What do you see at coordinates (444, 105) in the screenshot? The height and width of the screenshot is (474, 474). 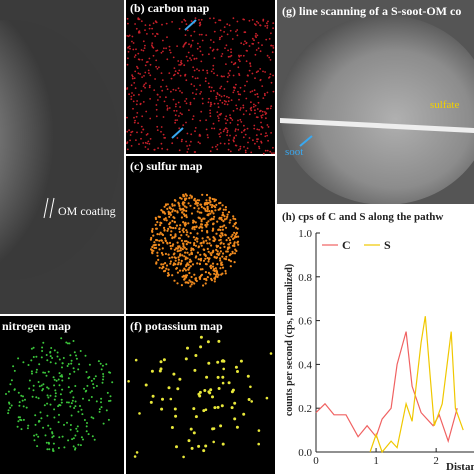 I see `annotation: sulfate` at bounding box center [444, 105].